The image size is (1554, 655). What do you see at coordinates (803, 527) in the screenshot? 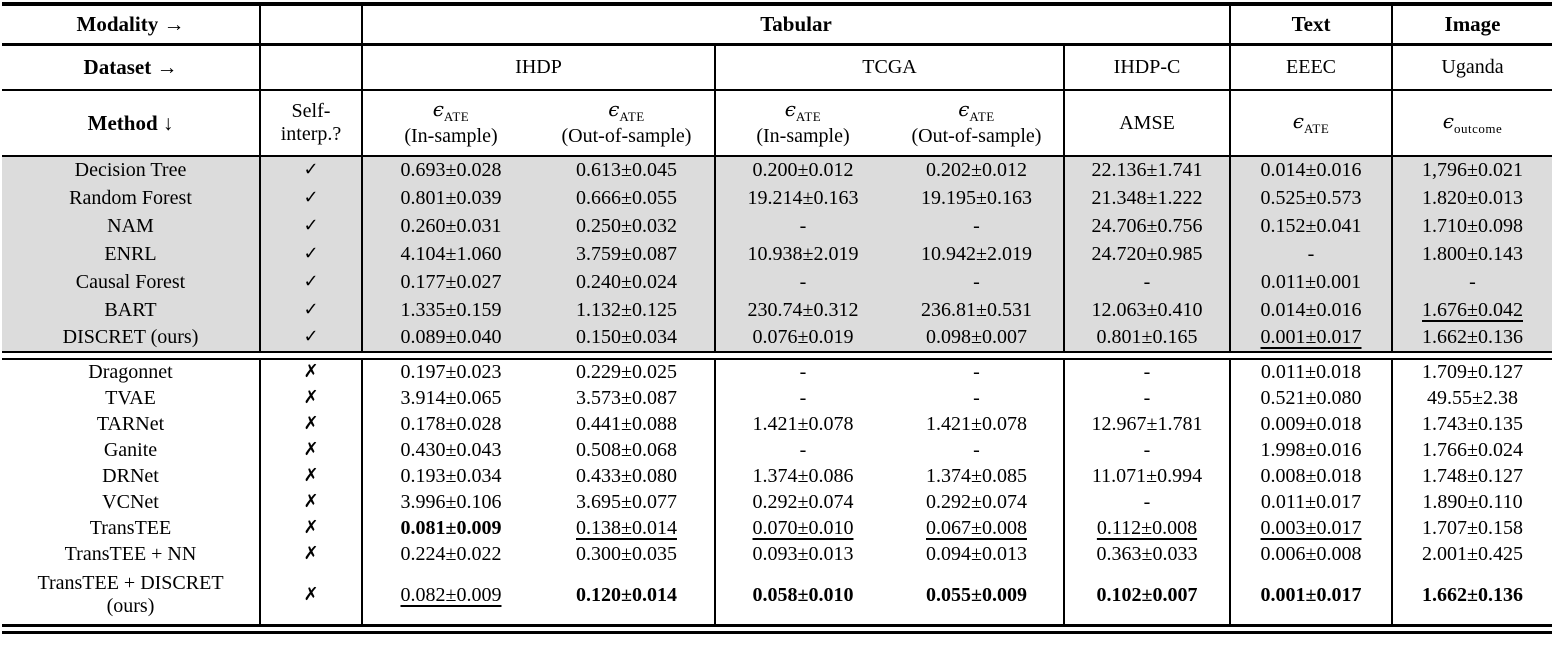
I see `value-cell: 0.070±0.010` at bounding box center [803, 527].